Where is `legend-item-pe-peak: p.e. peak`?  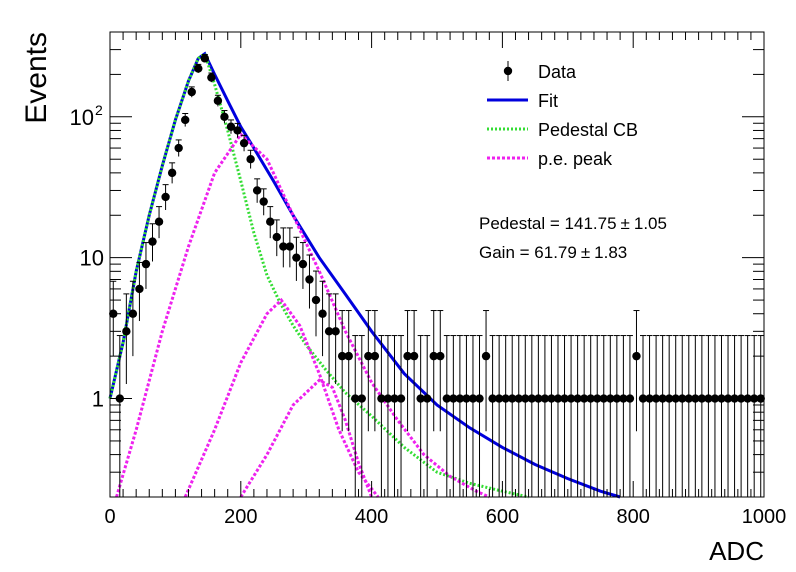
legend-item-pe-peak: p.e. peak is located at coordinates (550, 159).